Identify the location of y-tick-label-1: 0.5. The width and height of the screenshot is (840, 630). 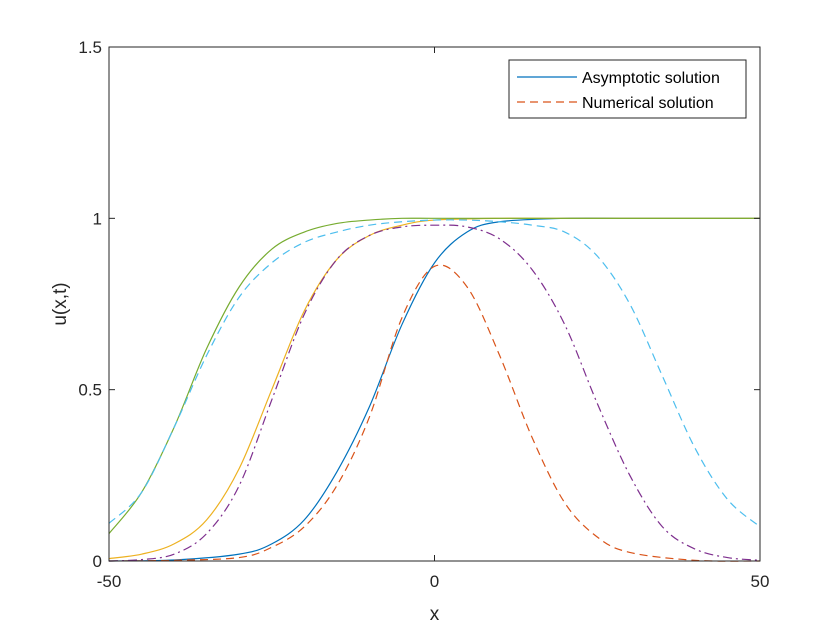
(90, 390).